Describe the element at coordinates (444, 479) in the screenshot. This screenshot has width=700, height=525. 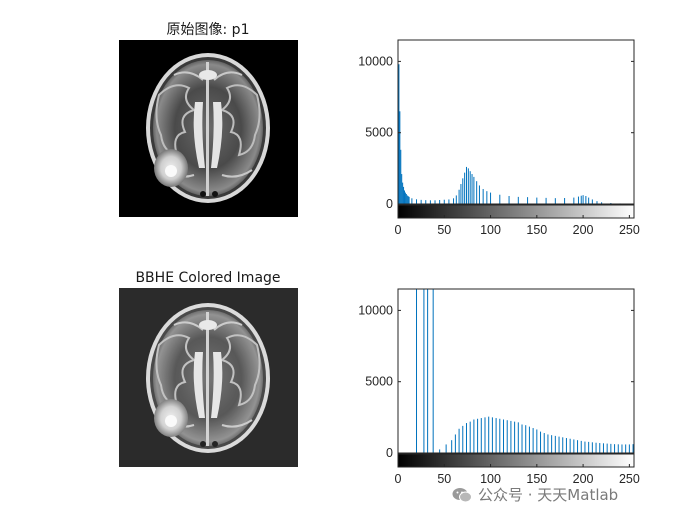
I see `x-tick-label: 50` at that location.